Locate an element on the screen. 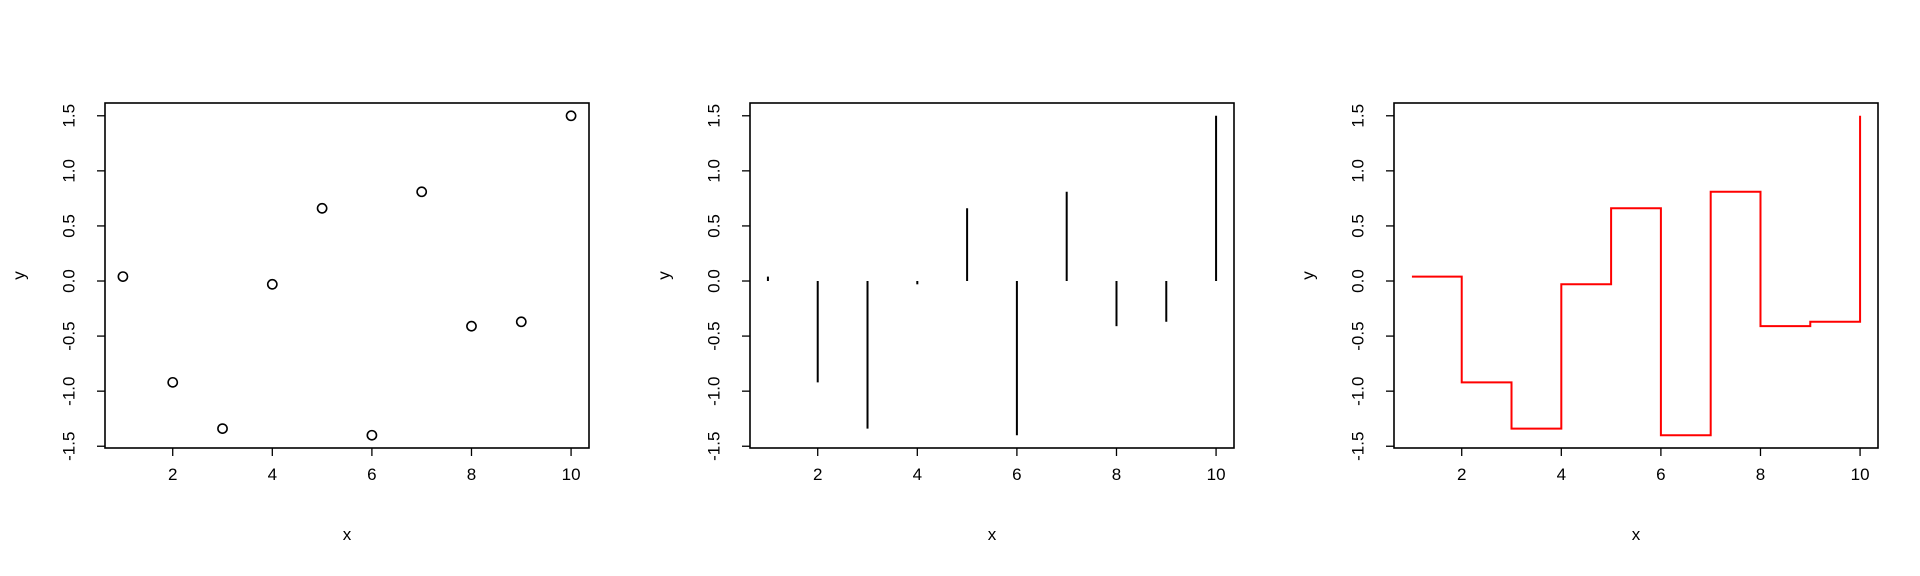 This screenshot has height=576, width=1920. step-line is located at coordinates (1636, 276).